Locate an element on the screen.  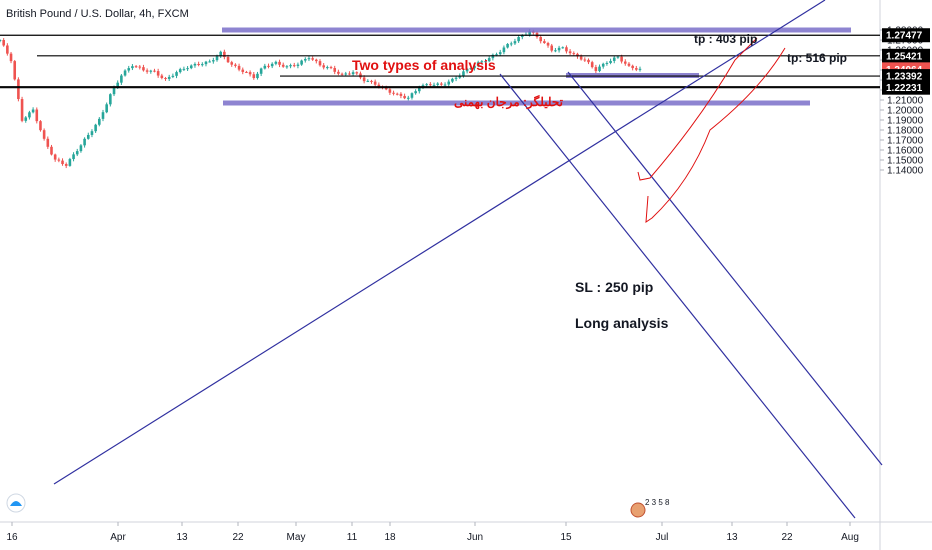
price-tag-label: 1.25421 is located at coordinates (904, 56).